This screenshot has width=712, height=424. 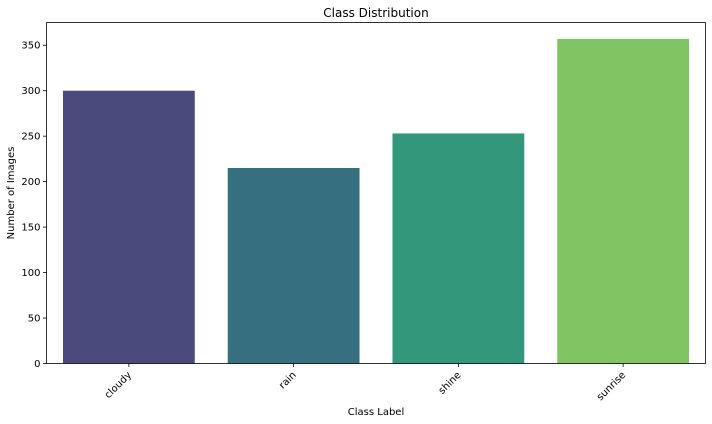 What do you see at coordinates (34, 319) in the screenshot?
I see `y-tick-label-50: 50` at bounding box center [34, 319].